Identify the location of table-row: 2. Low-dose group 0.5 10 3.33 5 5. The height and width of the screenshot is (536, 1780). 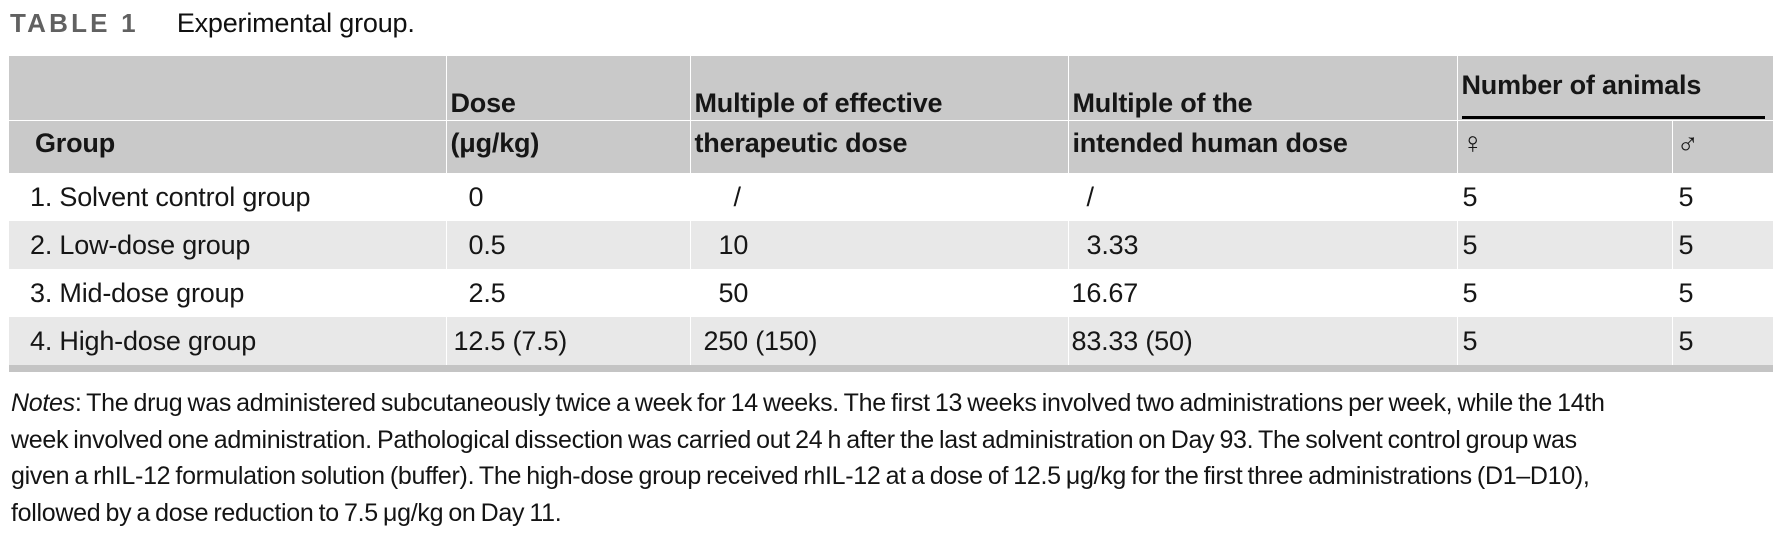
(891, 245).